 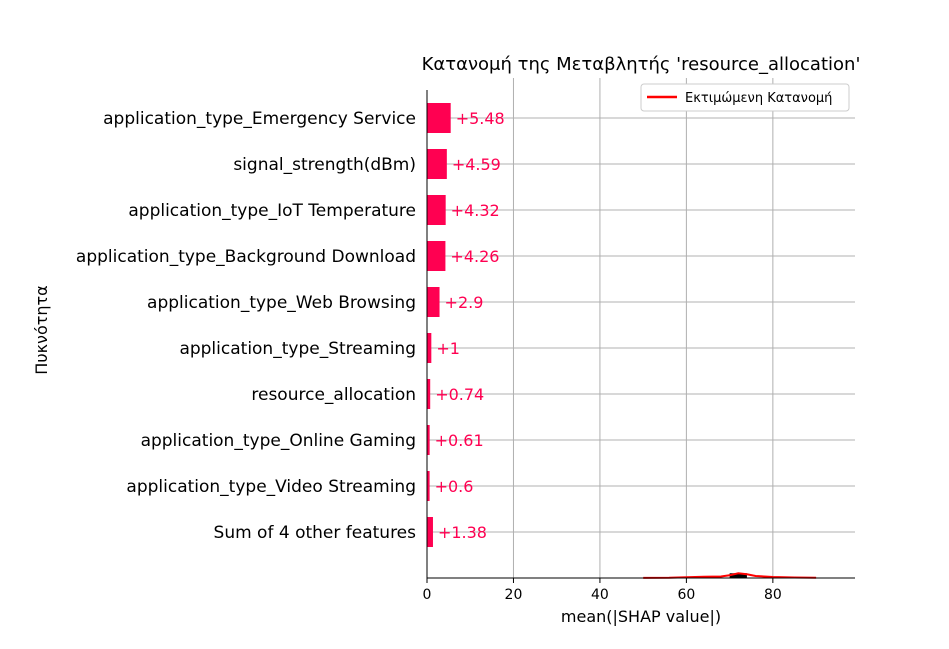 What do you see at coordinates (439, 325) in the screenshot?
I see `bars` at bounding box center [439, 325].